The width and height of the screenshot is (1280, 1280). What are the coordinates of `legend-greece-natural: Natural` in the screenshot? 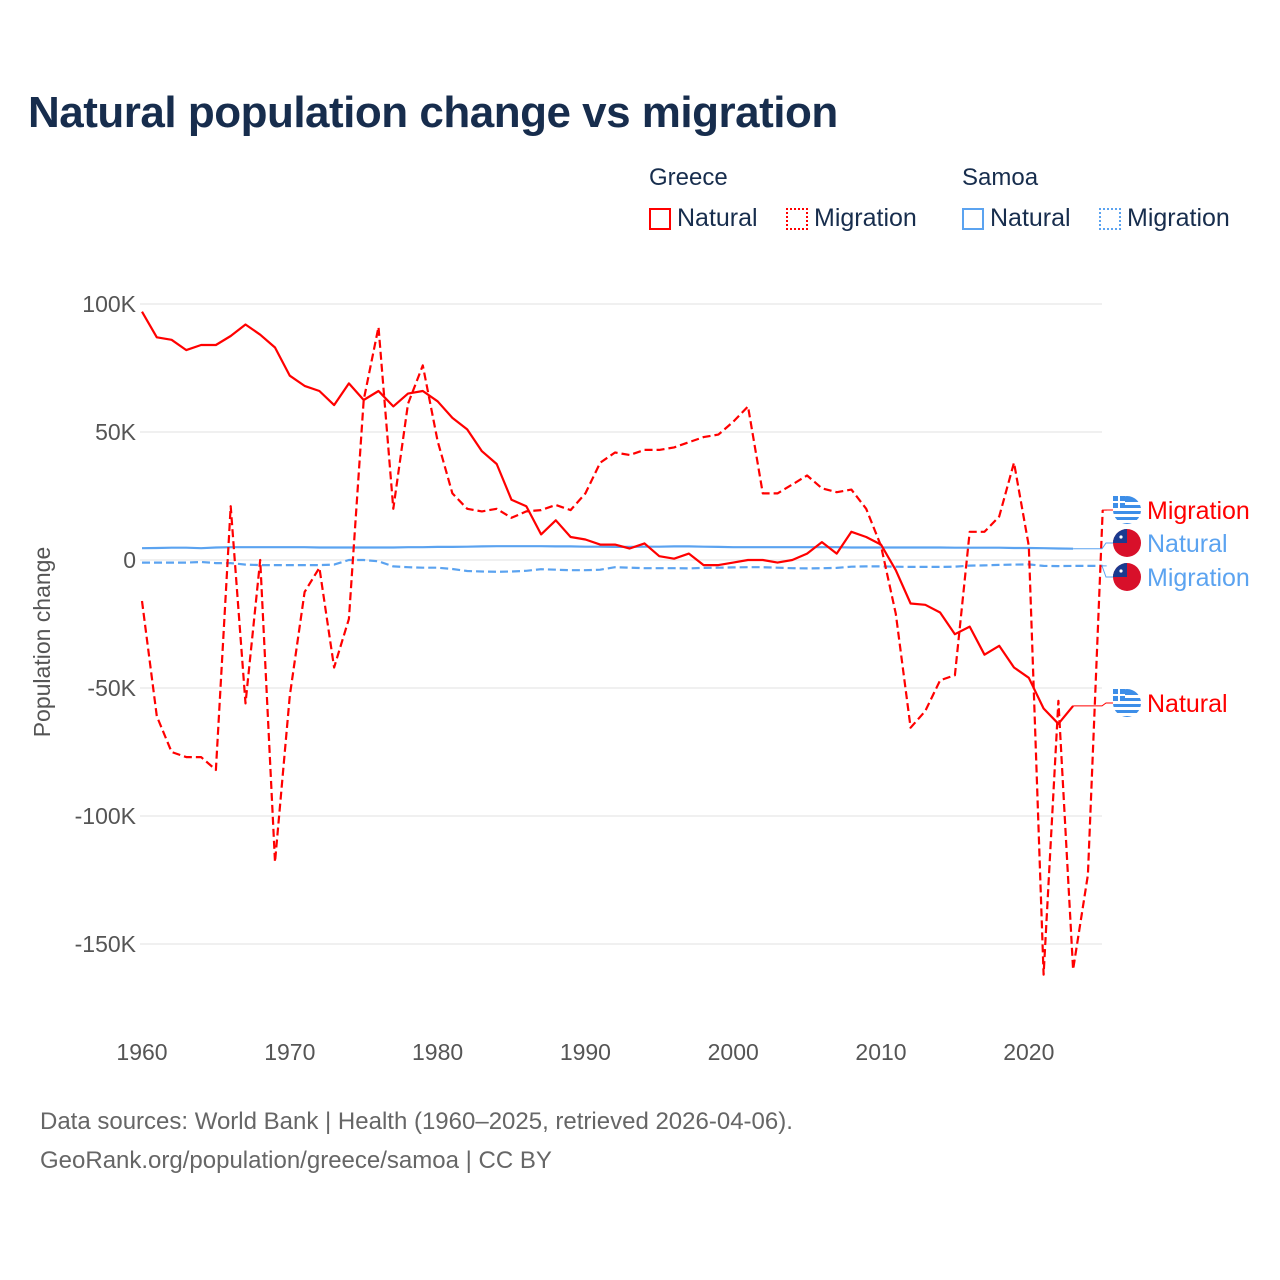 It's located at (703, 218).